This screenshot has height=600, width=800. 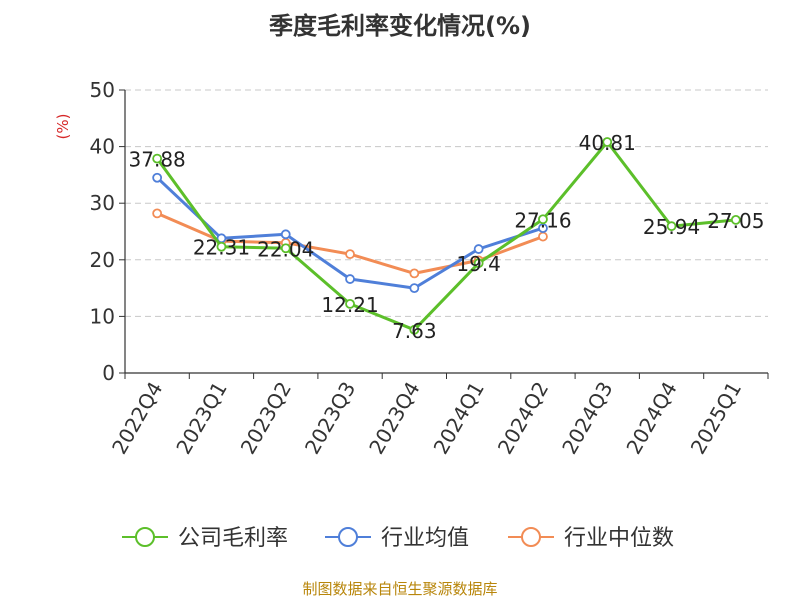 What do you see at coordinates (63, 127) in the screenshot?
I see `y-axis-label: (%)` at bounding box center [63, 127].